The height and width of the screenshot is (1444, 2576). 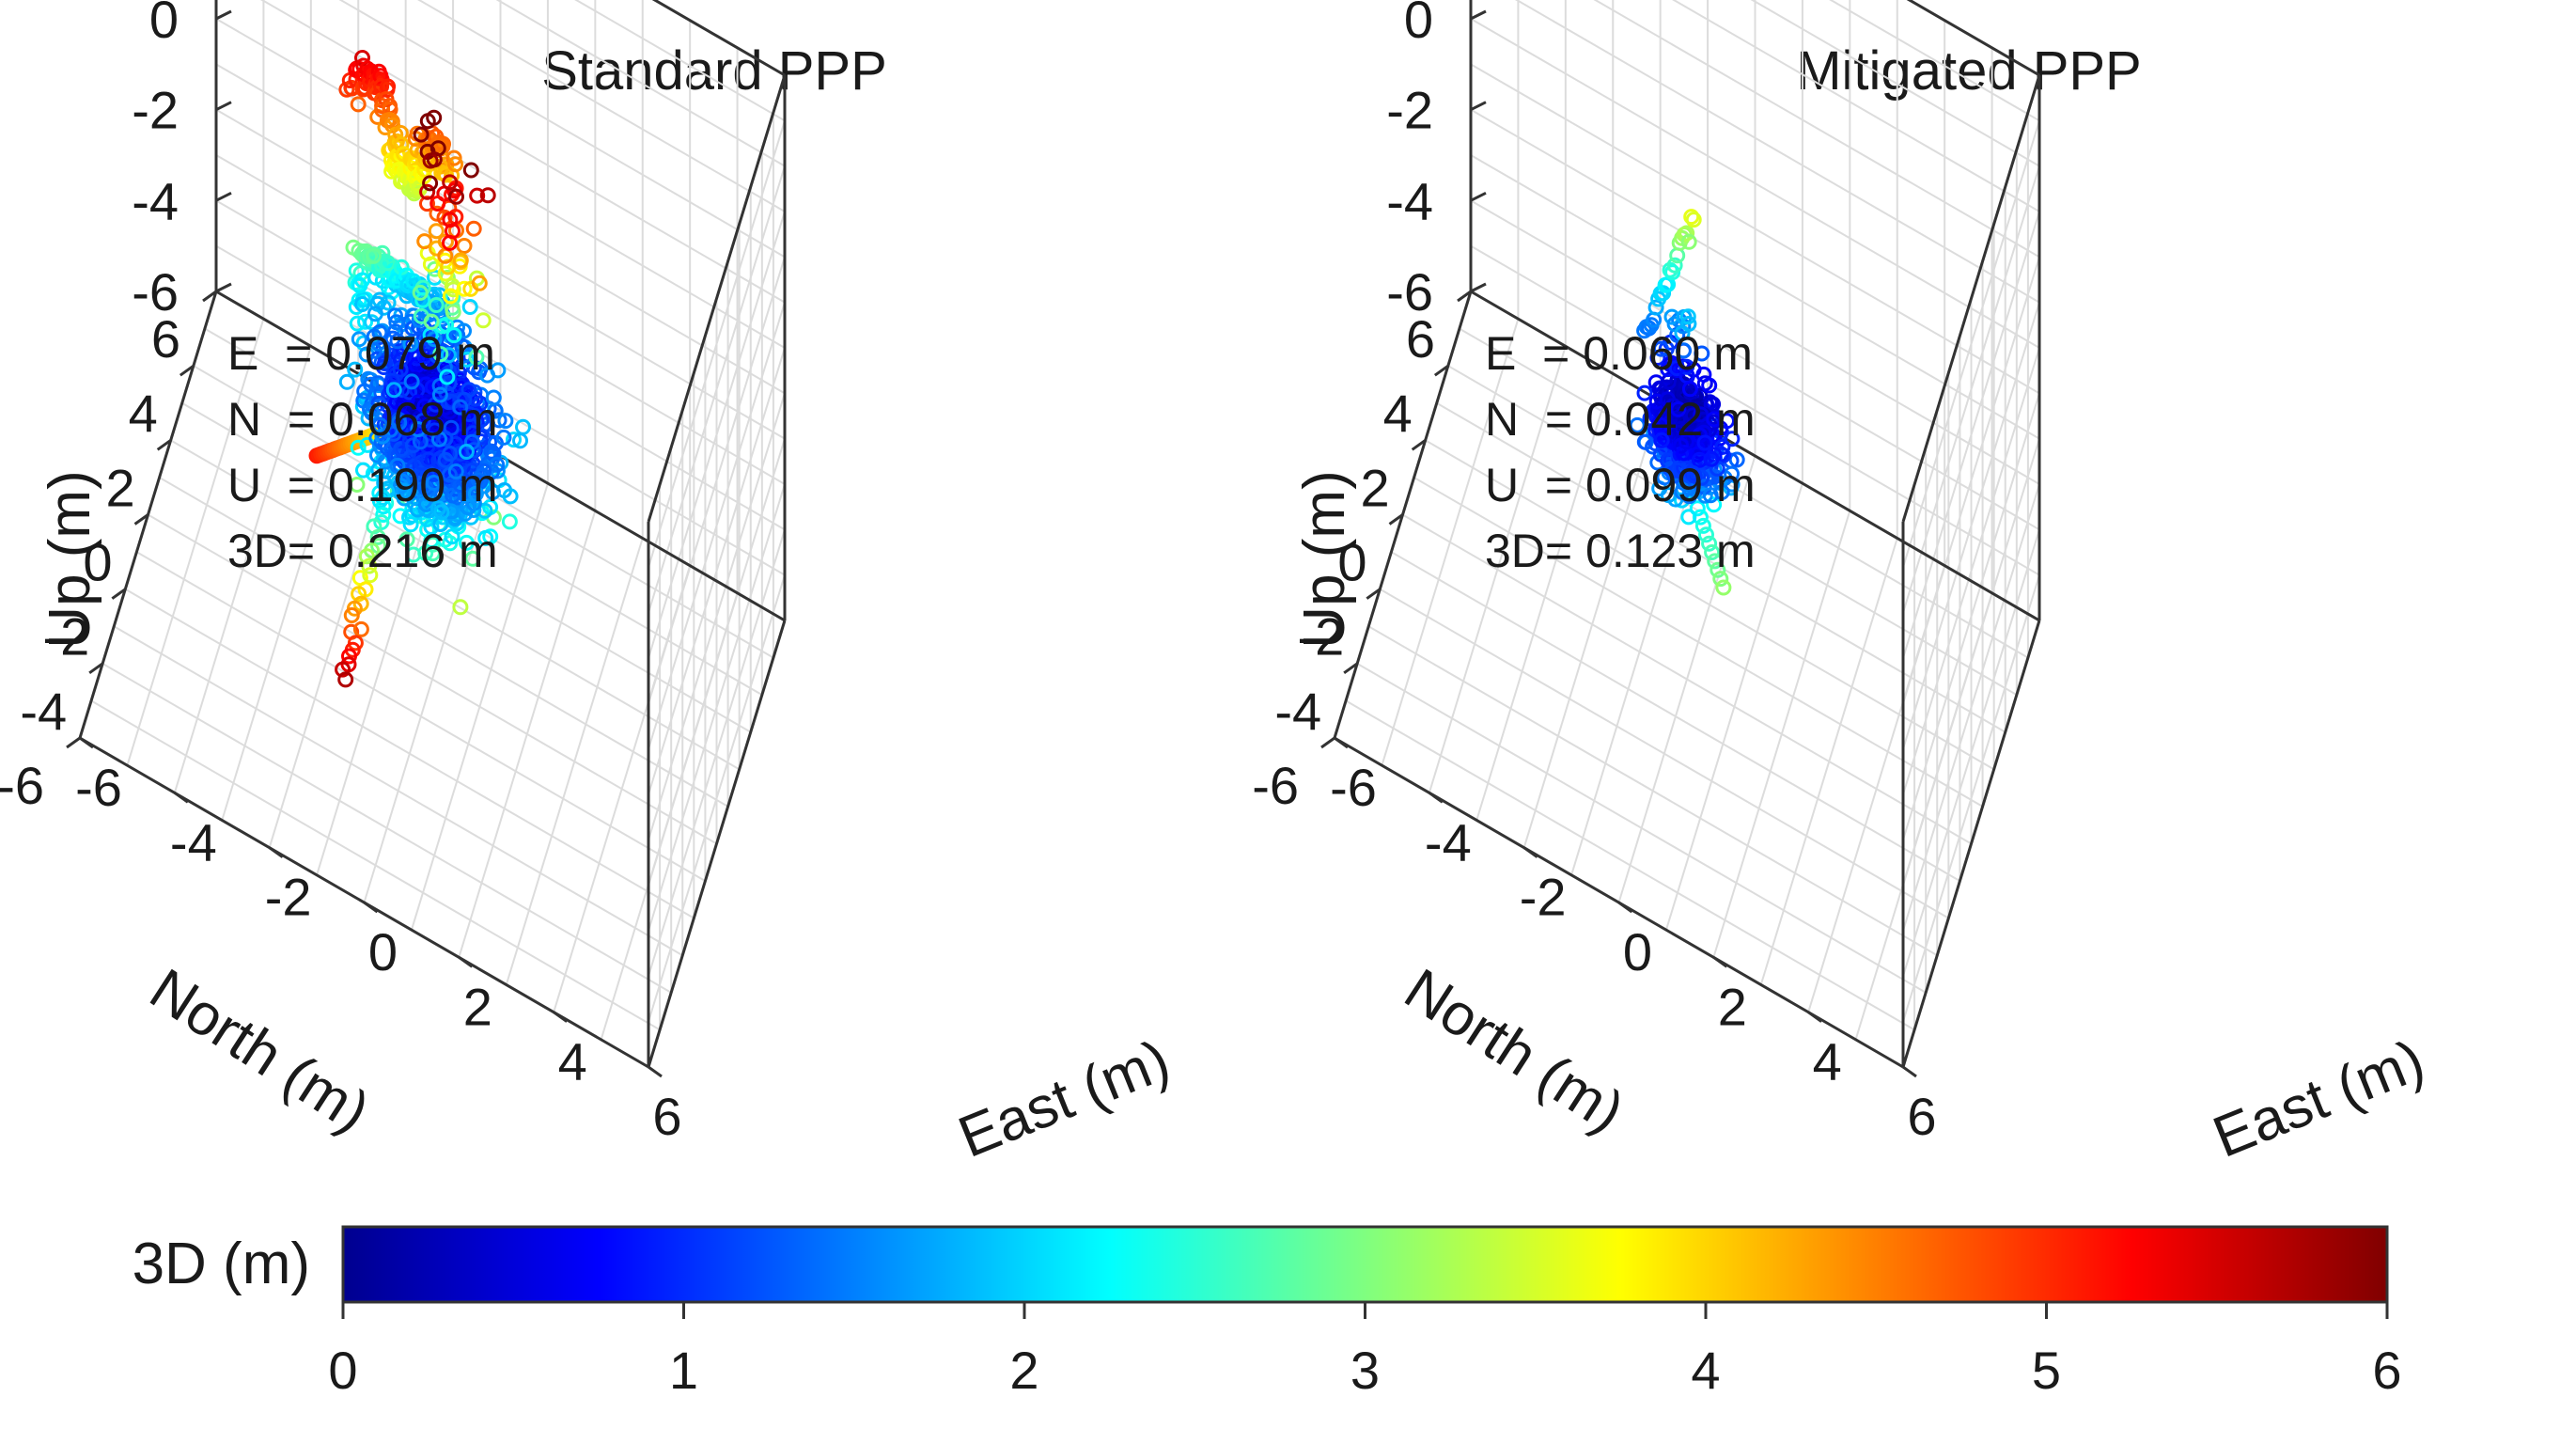 I want to click on stat-n: N = 0.042 m, so click(x=1620, y=419).